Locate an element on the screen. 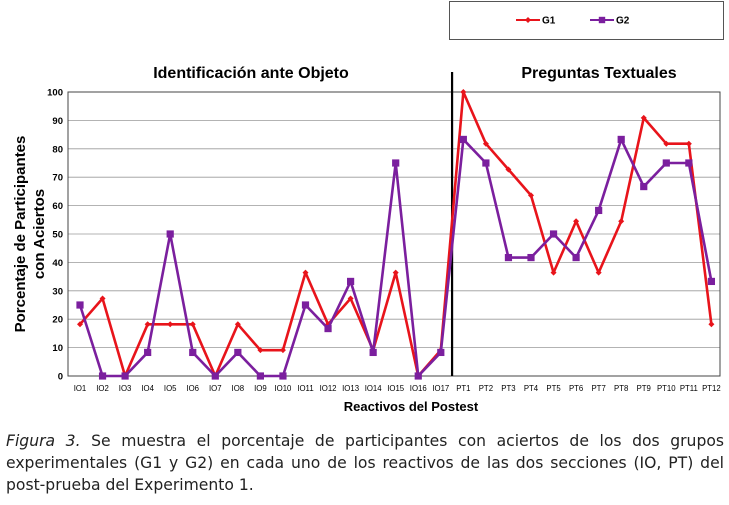 This screenshot has height=505, width=729. x-tick-label: PT9 is located at coordinates (644, 388).